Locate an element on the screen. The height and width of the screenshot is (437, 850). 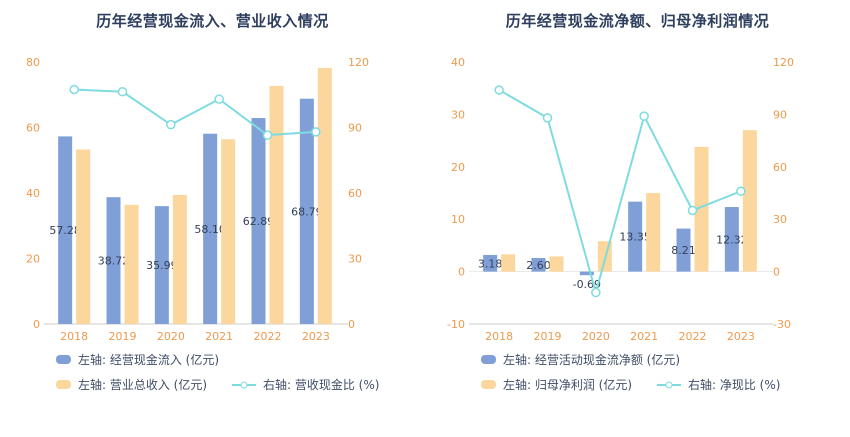
bar-value-label: 68.79 is located at coordinates (307, 211).